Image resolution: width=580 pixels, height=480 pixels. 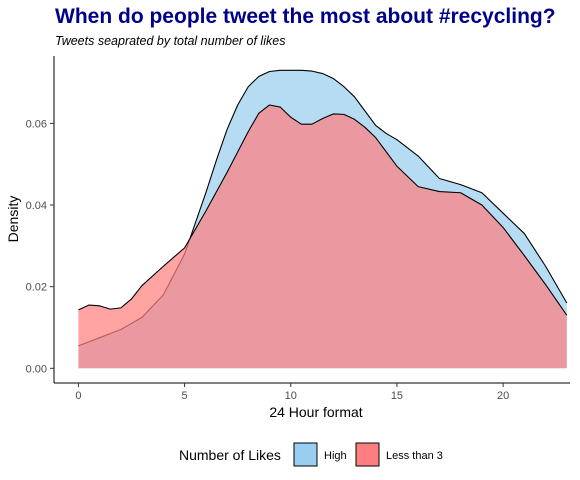 I want to click on legend-label-less-than-3: Less than 3, so click(x=414, y=456).